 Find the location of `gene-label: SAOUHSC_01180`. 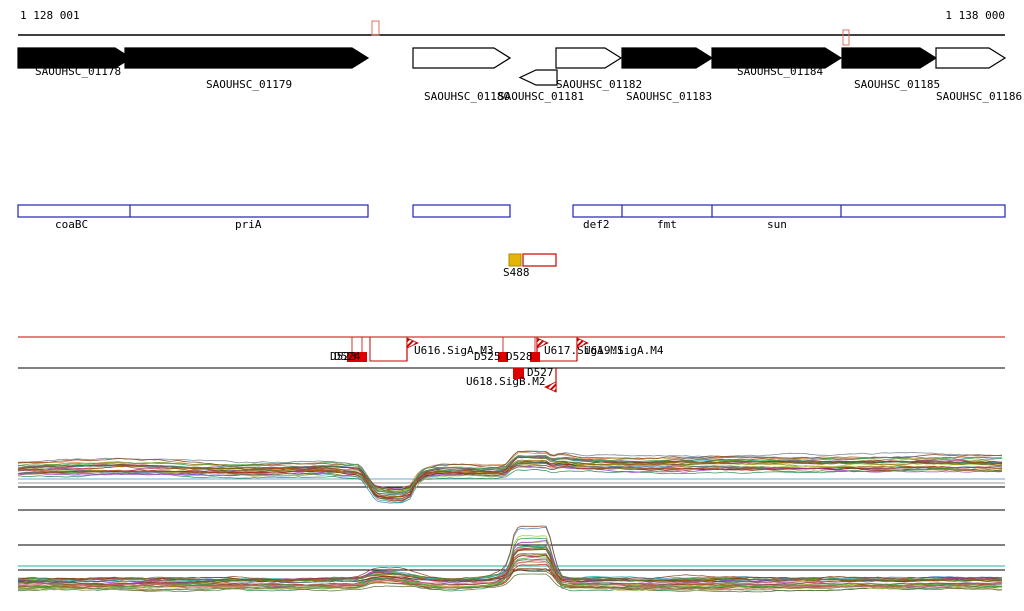

gene-label: SAOUHSC_01180 is located at coordinates (467, 96).